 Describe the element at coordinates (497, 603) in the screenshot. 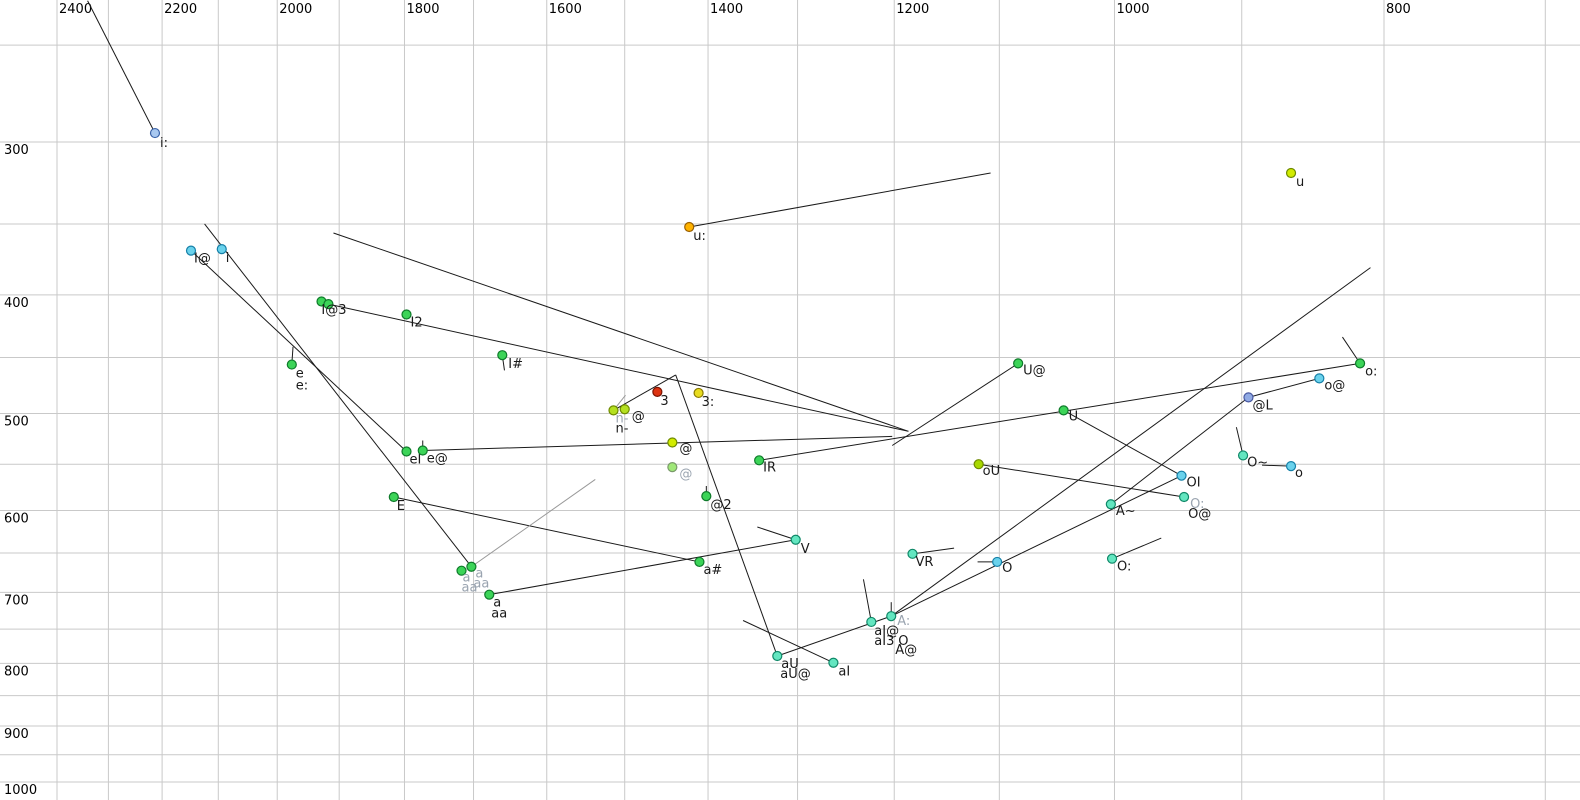

I see `point-label-a: a` at that location.